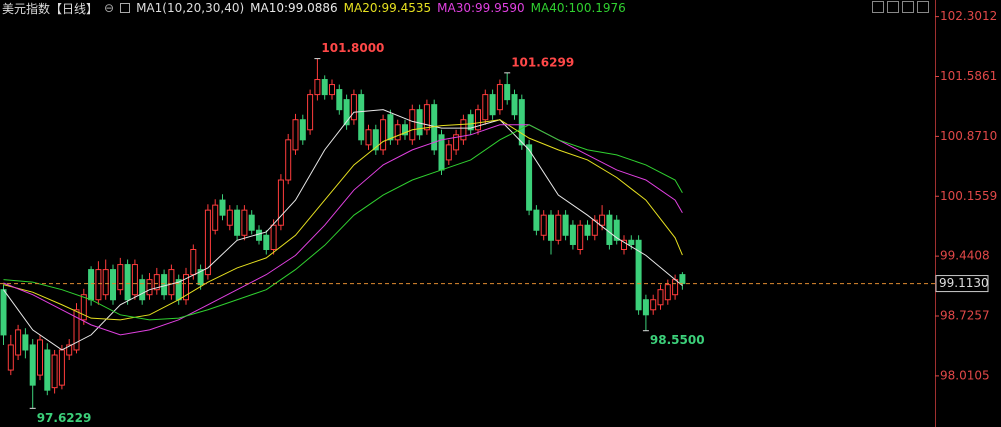 This screenshot has height=427, width=1001. Describe the element at coordinates (64, 418) in the screenshot. I see `extreme-label: 97.6229` at that location.